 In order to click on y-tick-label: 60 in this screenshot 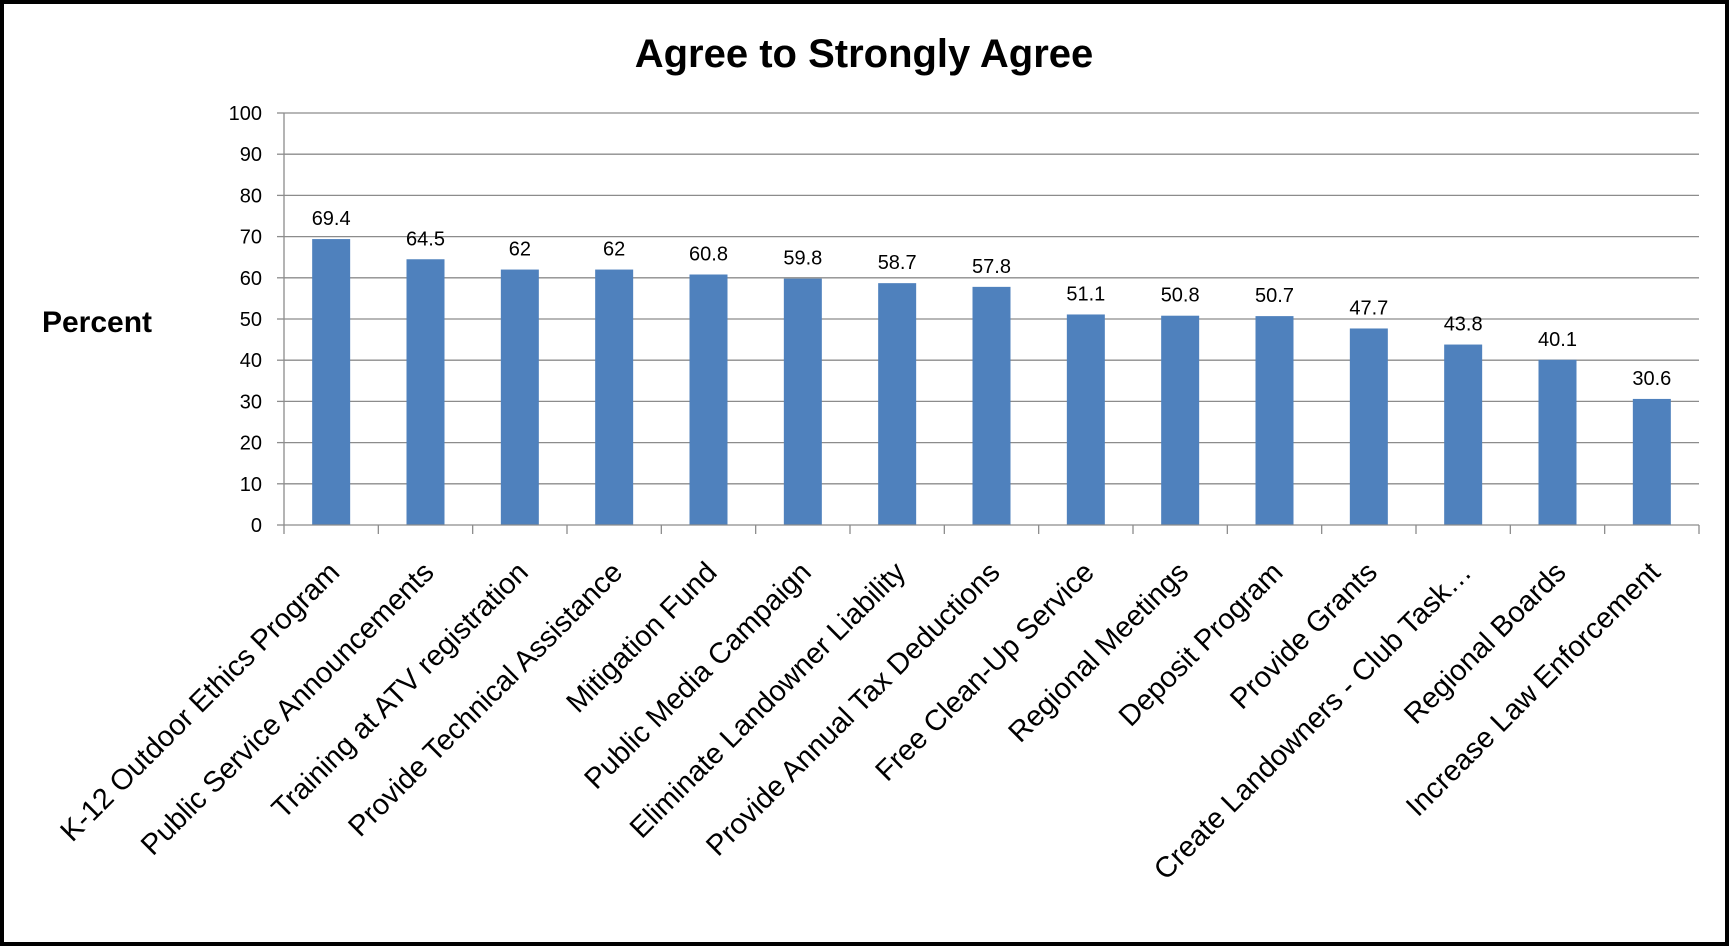, I will do `click(251, 279)`.